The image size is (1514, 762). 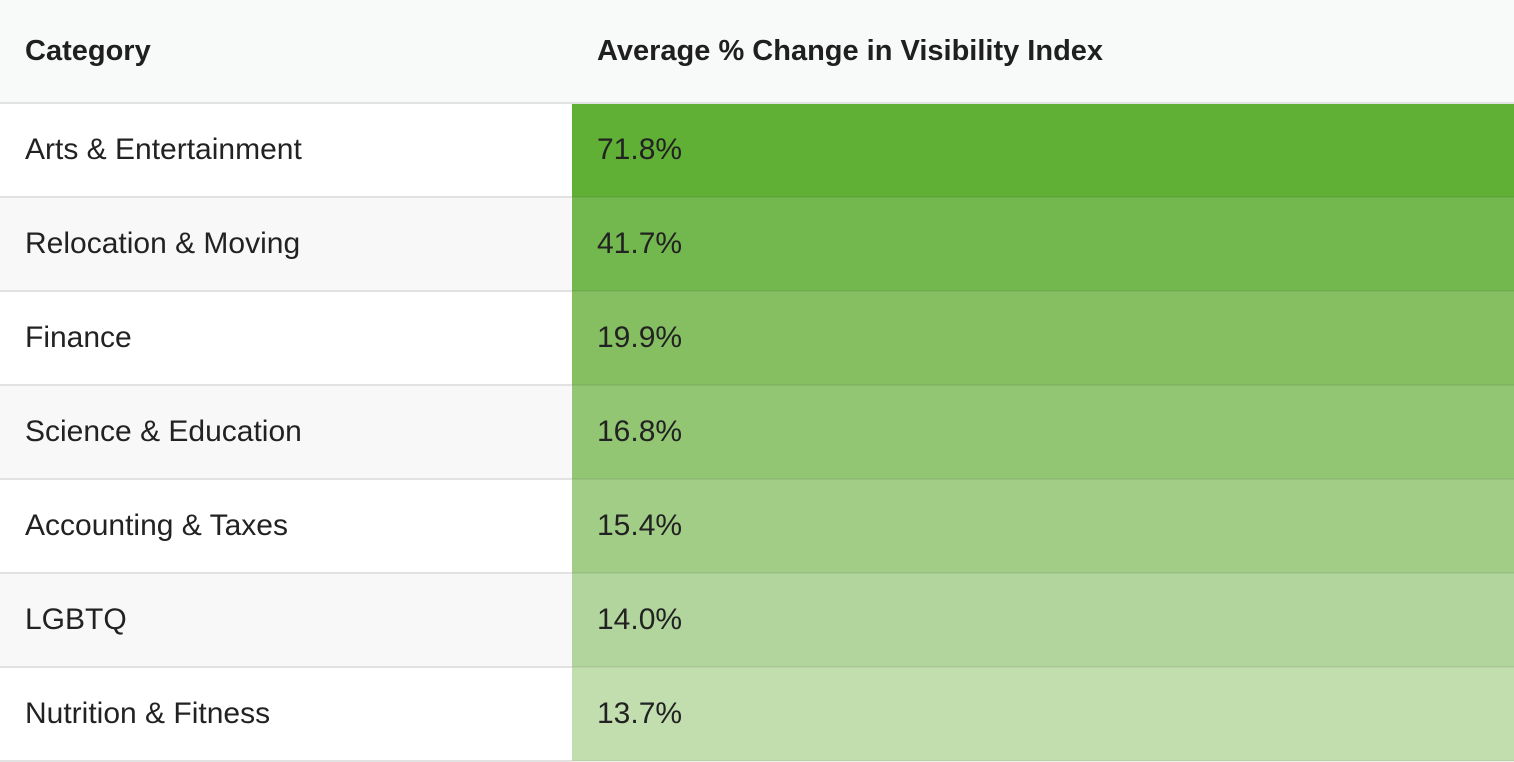 I want to click on category-cell: Arts & Entertainment, so click(x=286, y=150).